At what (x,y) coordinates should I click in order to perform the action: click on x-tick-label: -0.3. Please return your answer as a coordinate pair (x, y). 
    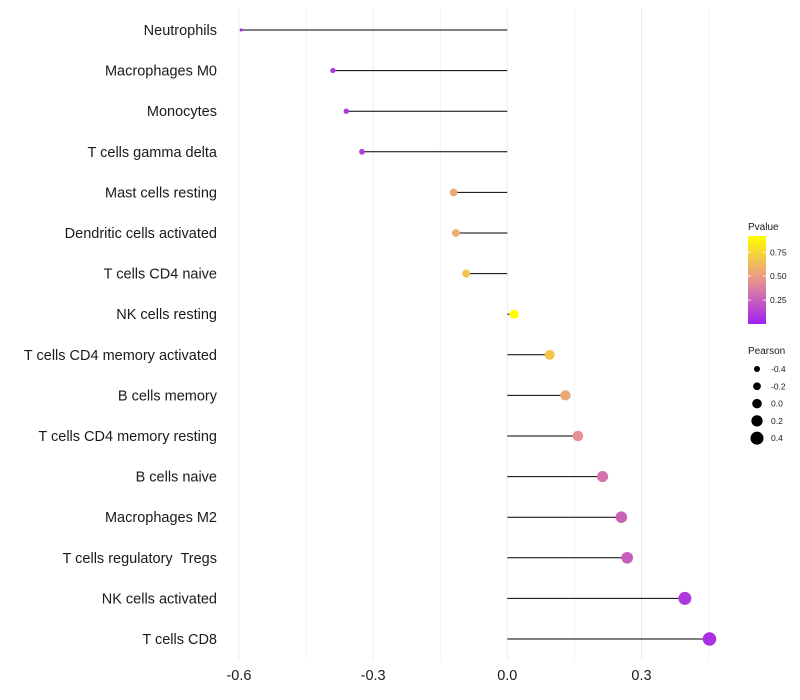
    Looking at the image, I should click on (373, 676).